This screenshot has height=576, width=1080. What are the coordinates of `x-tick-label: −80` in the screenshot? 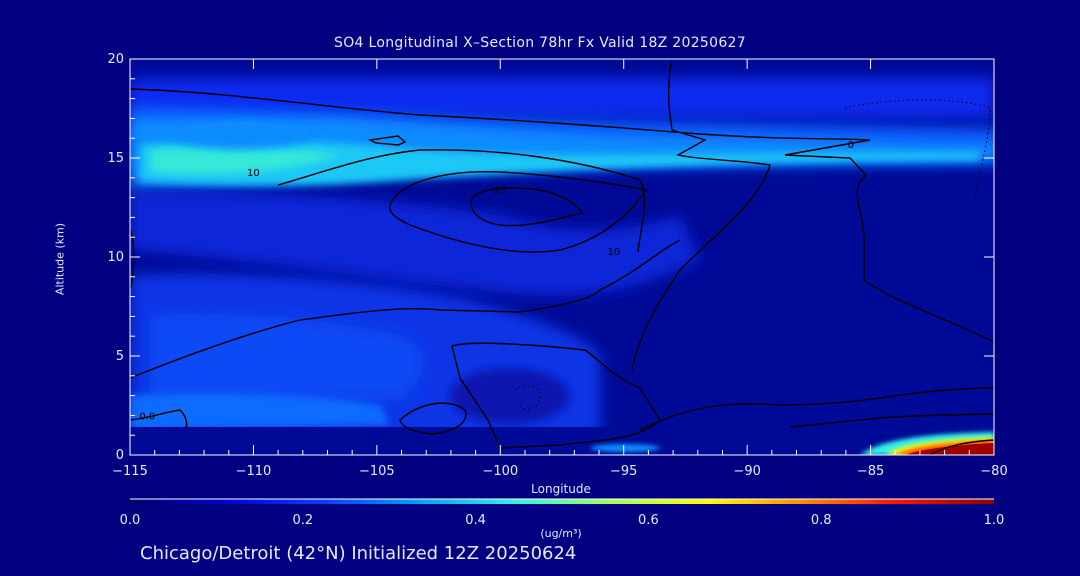 It's located at (993, 471).